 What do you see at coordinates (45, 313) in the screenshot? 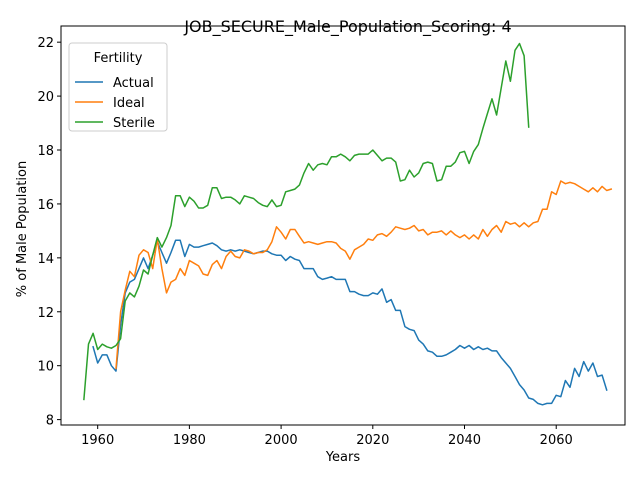
I see `y-tick-label: 12` at bounding box center [45, 313].